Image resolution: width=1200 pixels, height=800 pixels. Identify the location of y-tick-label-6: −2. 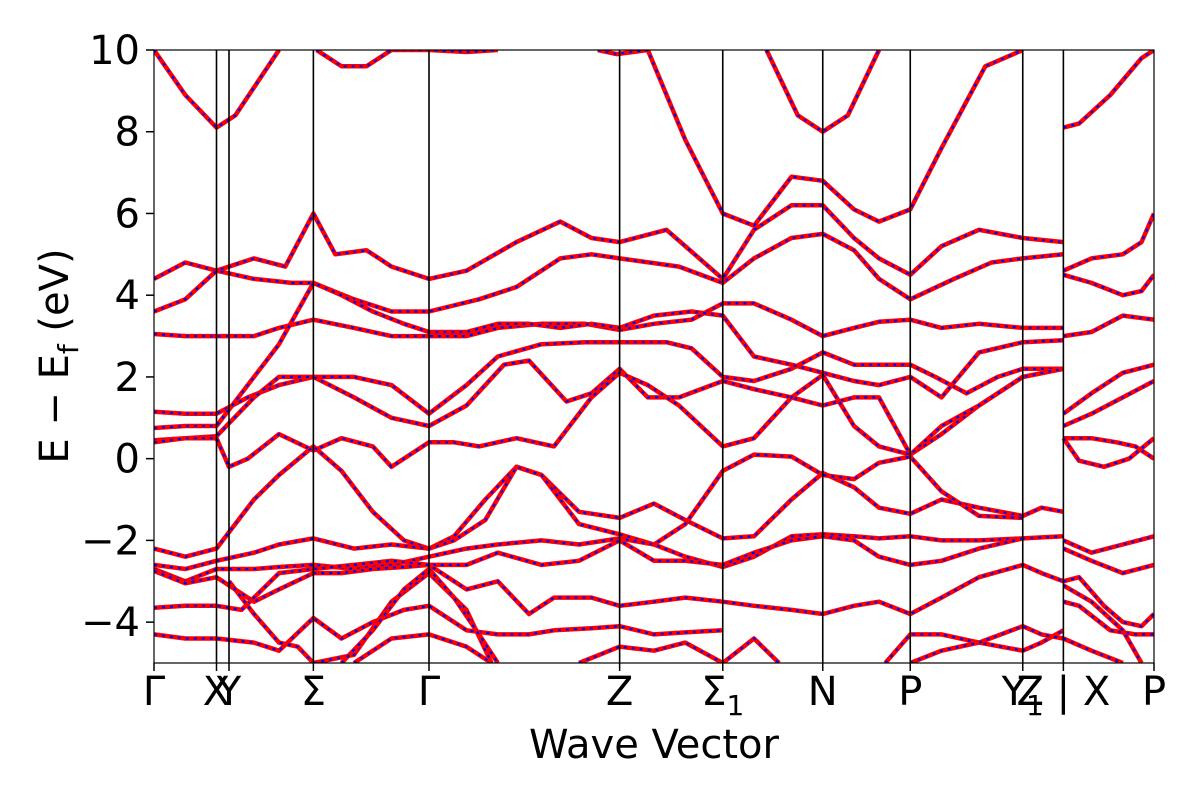
(110, 541).